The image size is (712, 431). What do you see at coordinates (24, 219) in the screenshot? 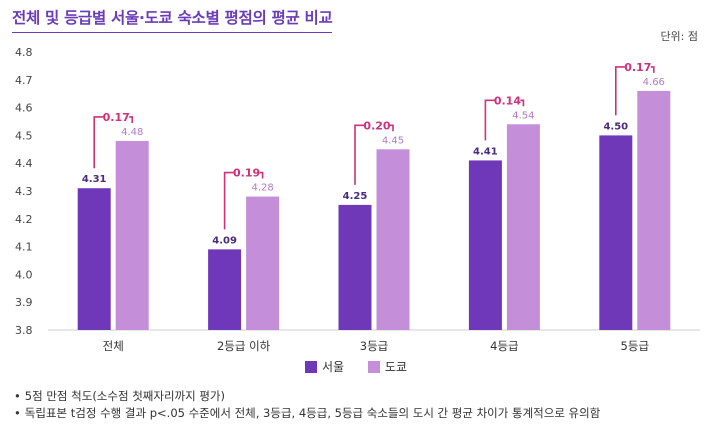
I see `y-tick-label: 4.2` at bounding box center [24, 219].